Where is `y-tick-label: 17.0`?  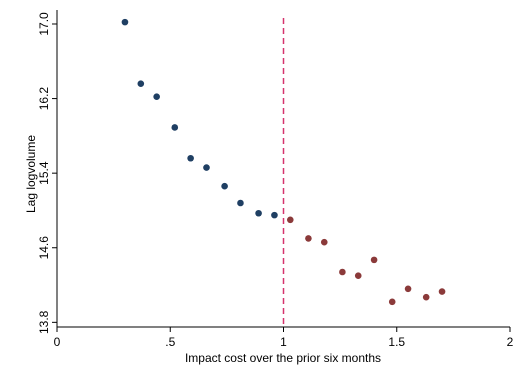
y-tick-label: 17.0 is located at coordinates (44, 24).